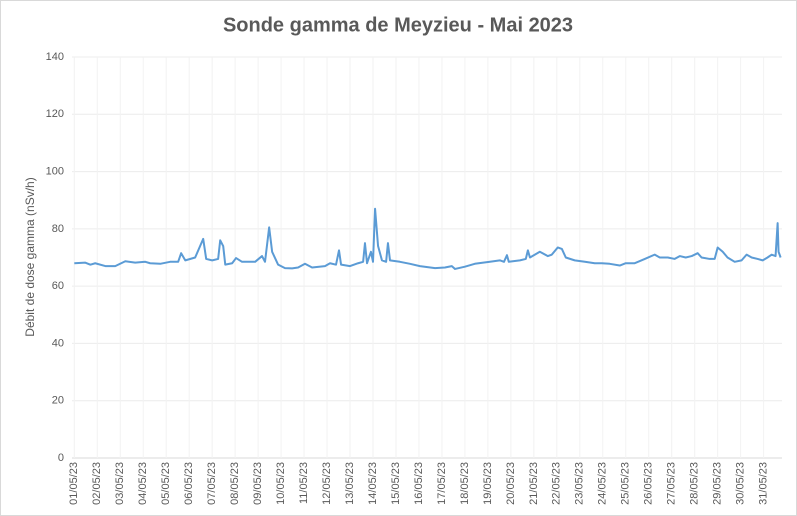 This screenshot has height=516, width=797. I want to click on x-tick-label: 24/05/23, so click(603, 483).